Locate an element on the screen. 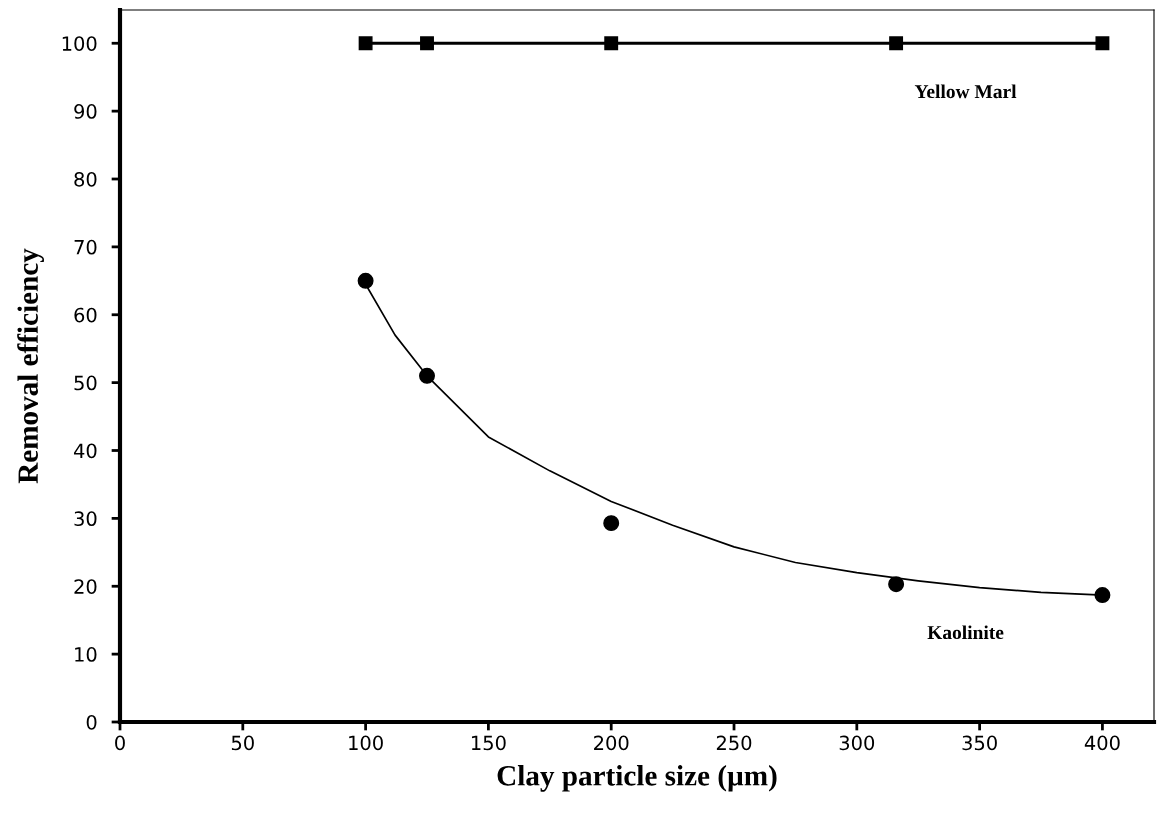 The width and height of the screenshot is (1160, 814). x-tick-label: 100 is located at coordinates (366, 743).